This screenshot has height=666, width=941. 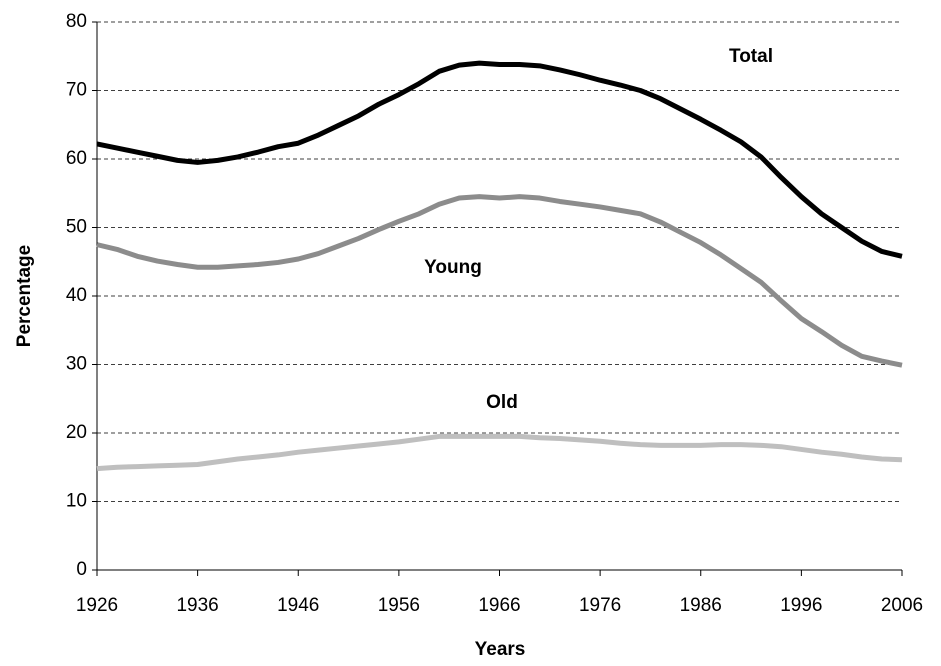 I want to click on y-tick-label: 0, so click(x=81, y=569).